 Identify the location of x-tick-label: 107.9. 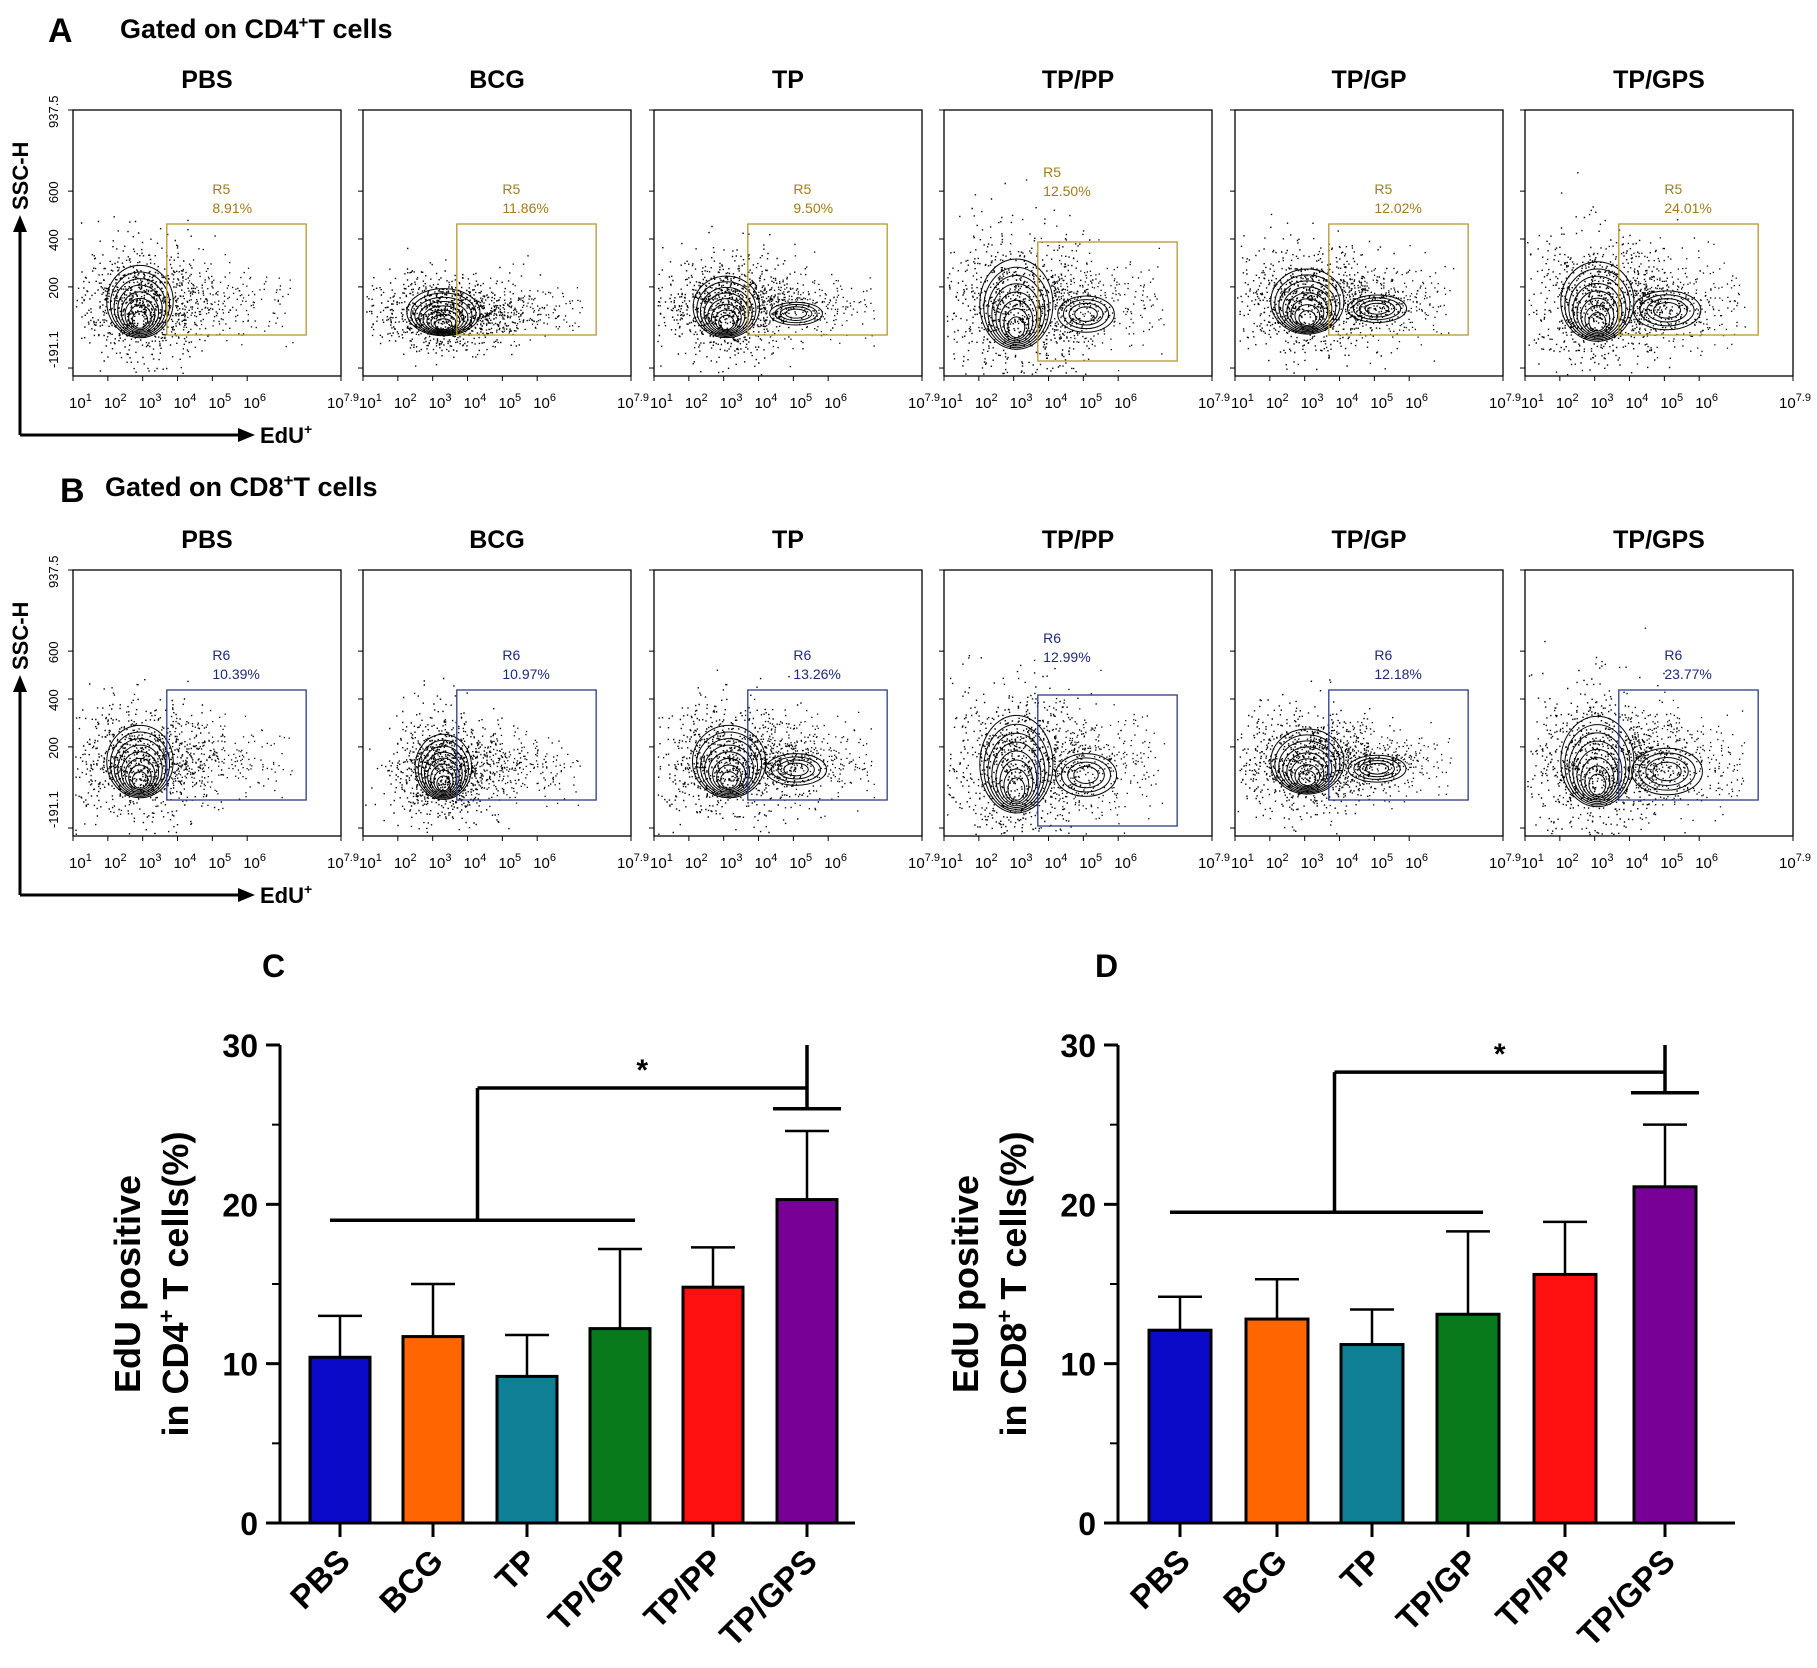
(343, 862).